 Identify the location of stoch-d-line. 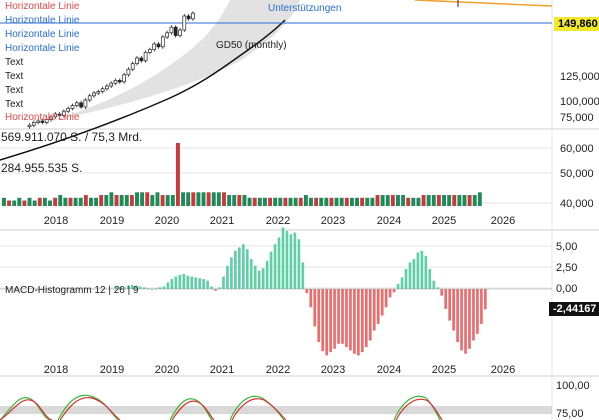
(221, 408).